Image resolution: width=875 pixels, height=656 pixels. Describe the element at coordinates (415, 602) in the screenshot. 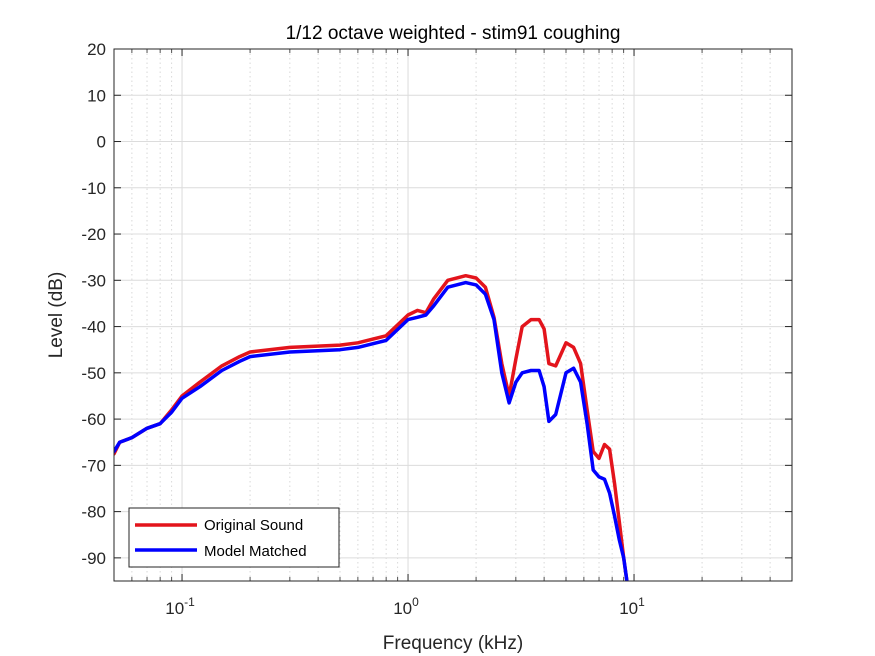

I see `x-tick-label-exponent: 0` at that location.